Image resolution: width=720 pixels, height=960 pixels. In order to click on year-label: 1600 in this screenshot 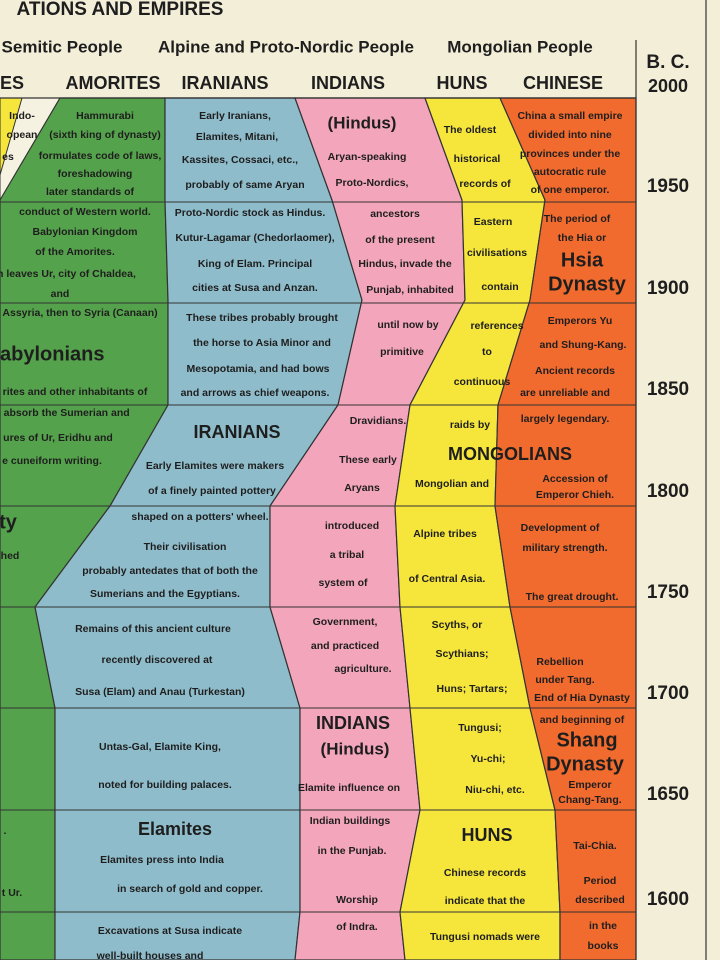, I will do `click(668, 899)`.